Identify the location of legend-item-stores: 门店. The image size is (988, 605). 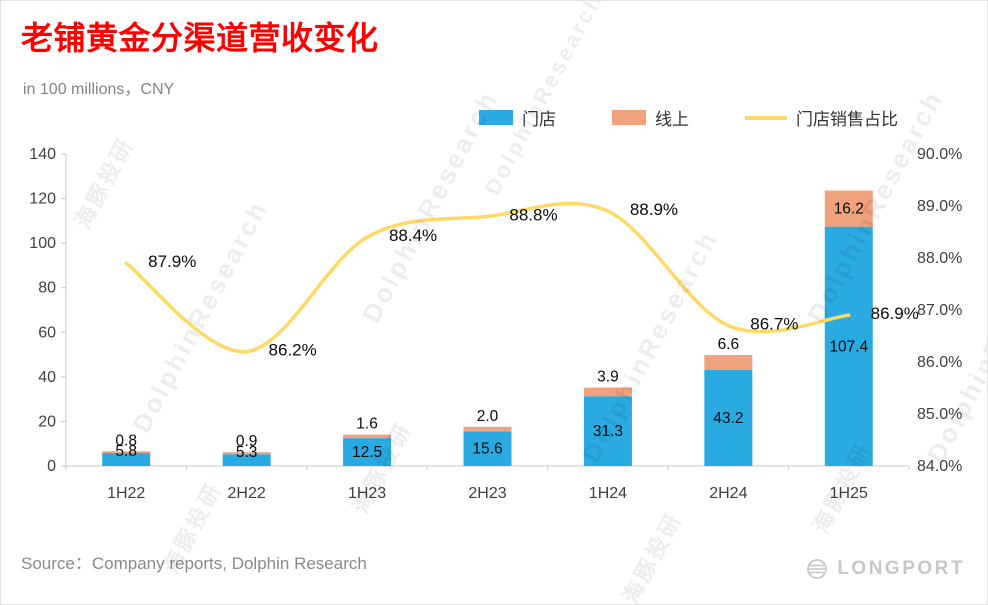
(517, 117).